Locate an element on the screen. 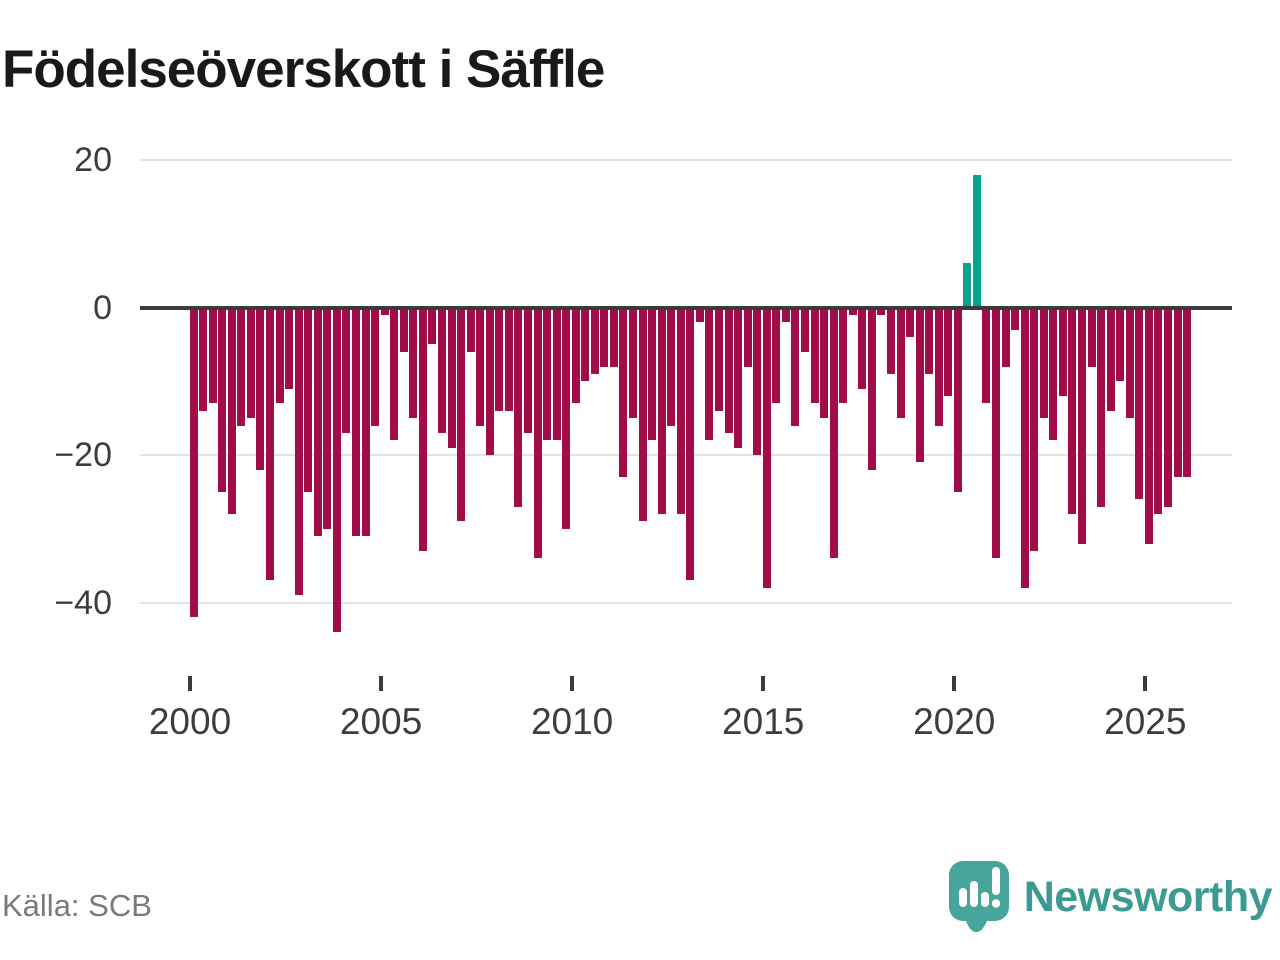  chart-title: Födelseöverskott i Säffle is located at coordinates (303, 69).